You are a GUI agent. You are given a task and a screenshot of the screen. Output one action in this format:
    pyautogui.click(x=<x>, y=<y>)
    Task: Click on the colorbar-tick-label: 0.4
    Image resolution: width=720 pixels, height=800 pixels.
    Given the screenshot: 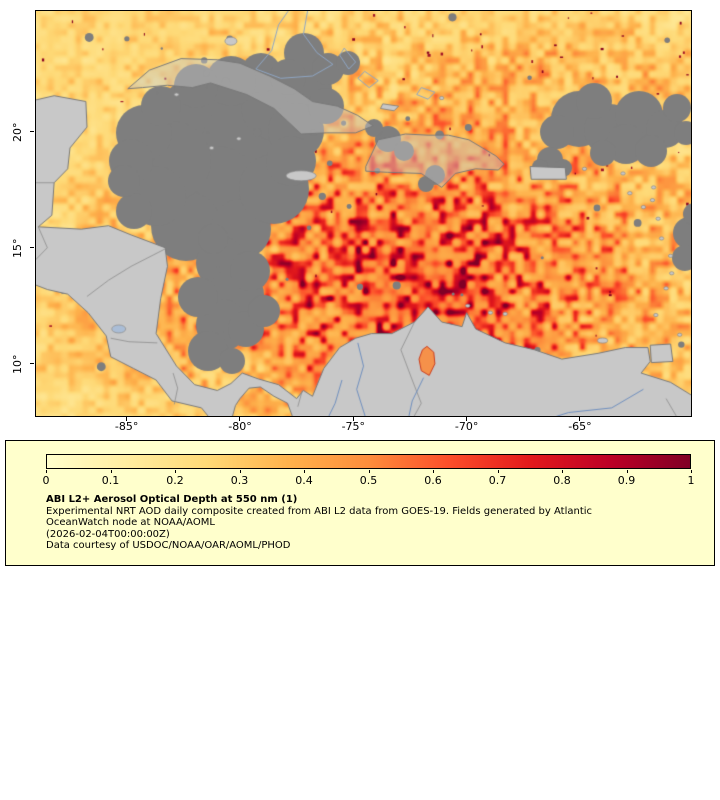 What is the action you would take?
    pyautogui.click(x=304, y=480)
    